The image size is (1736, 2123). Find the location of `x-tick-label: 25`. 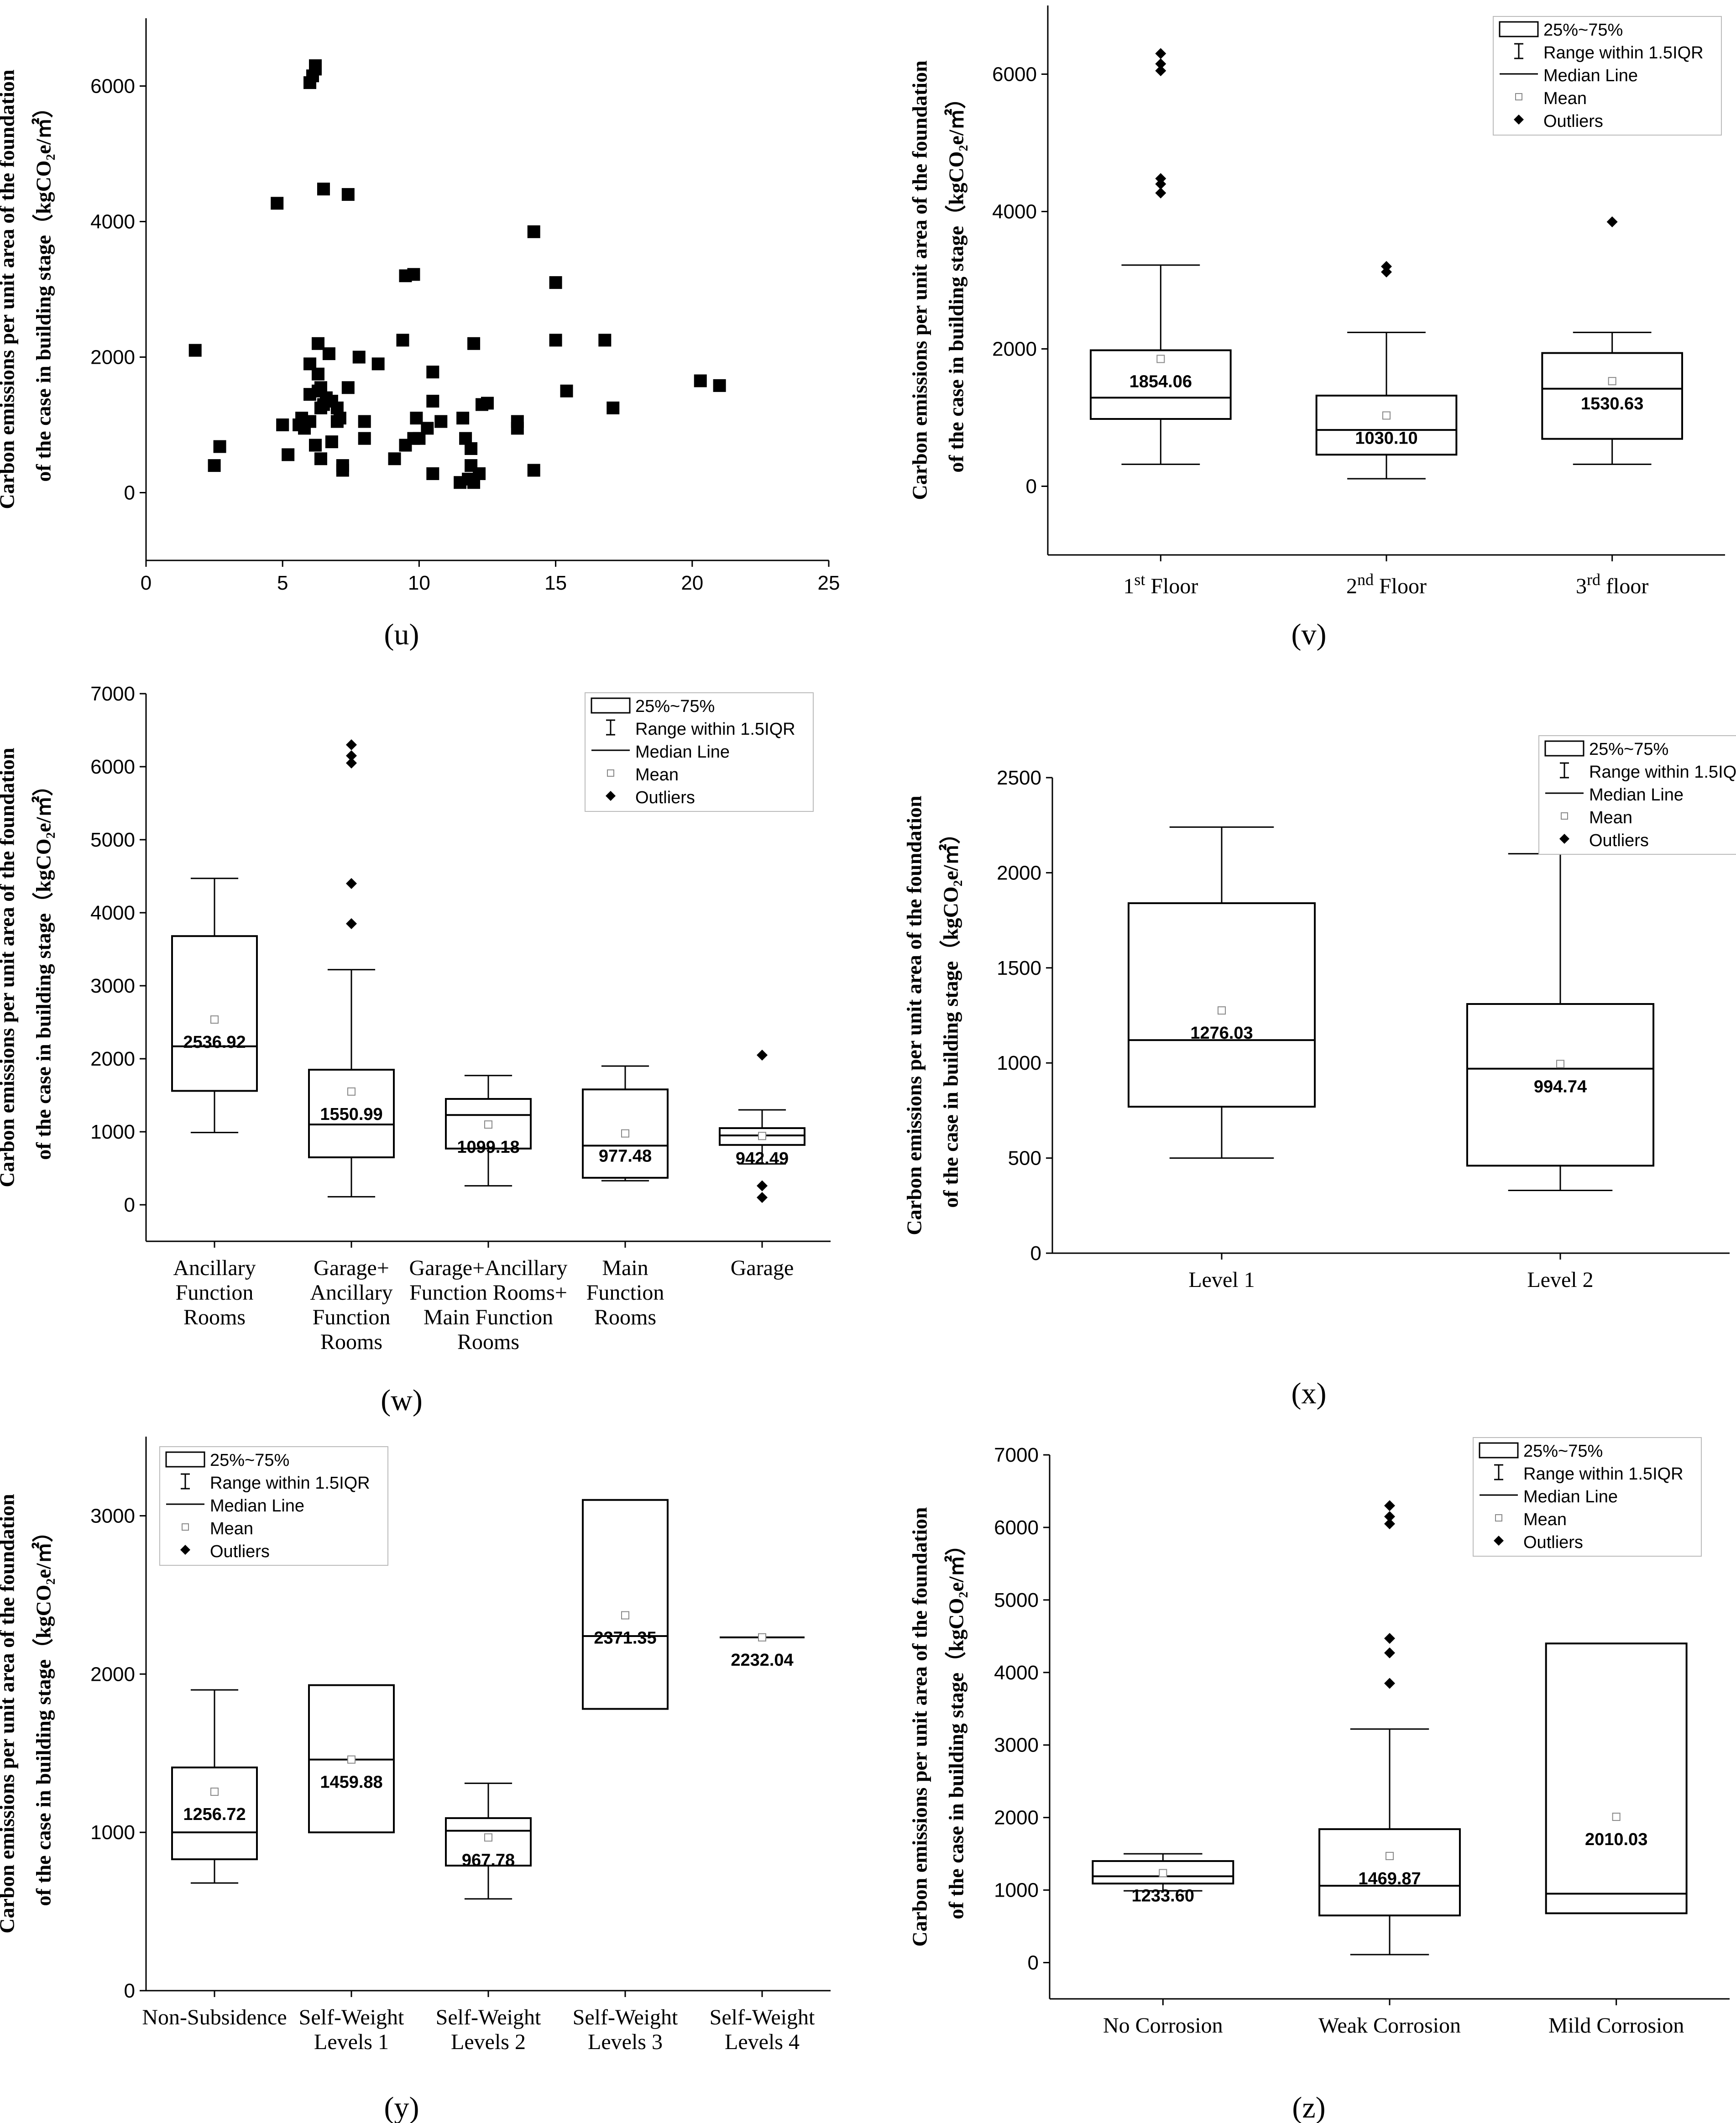

x-tick-label: 25 is located at coordinates (829, 583).